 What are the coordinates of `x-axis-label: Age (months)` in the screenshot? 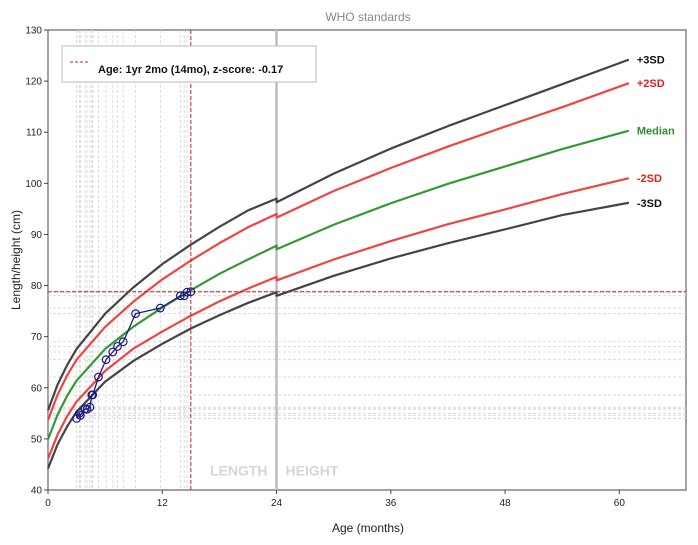 It's located at (368, 528).